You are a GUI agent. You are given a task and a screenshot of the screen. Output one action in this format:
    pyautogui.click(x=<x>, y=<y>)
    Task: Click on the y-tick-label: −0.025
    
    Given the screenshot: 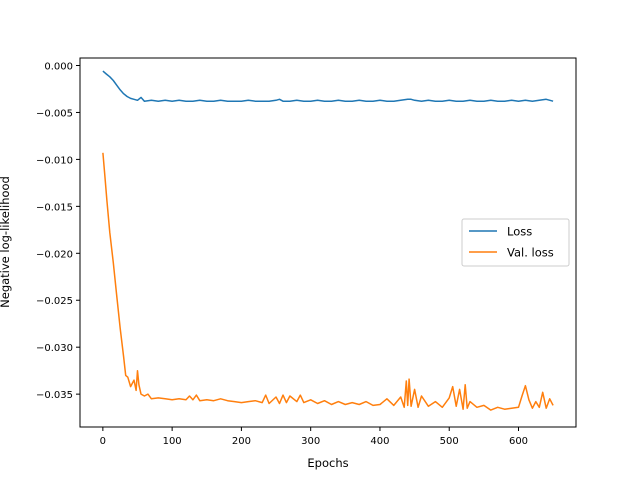 What is the action you would take?
    pyautogui.click(x=54, y=301)
    